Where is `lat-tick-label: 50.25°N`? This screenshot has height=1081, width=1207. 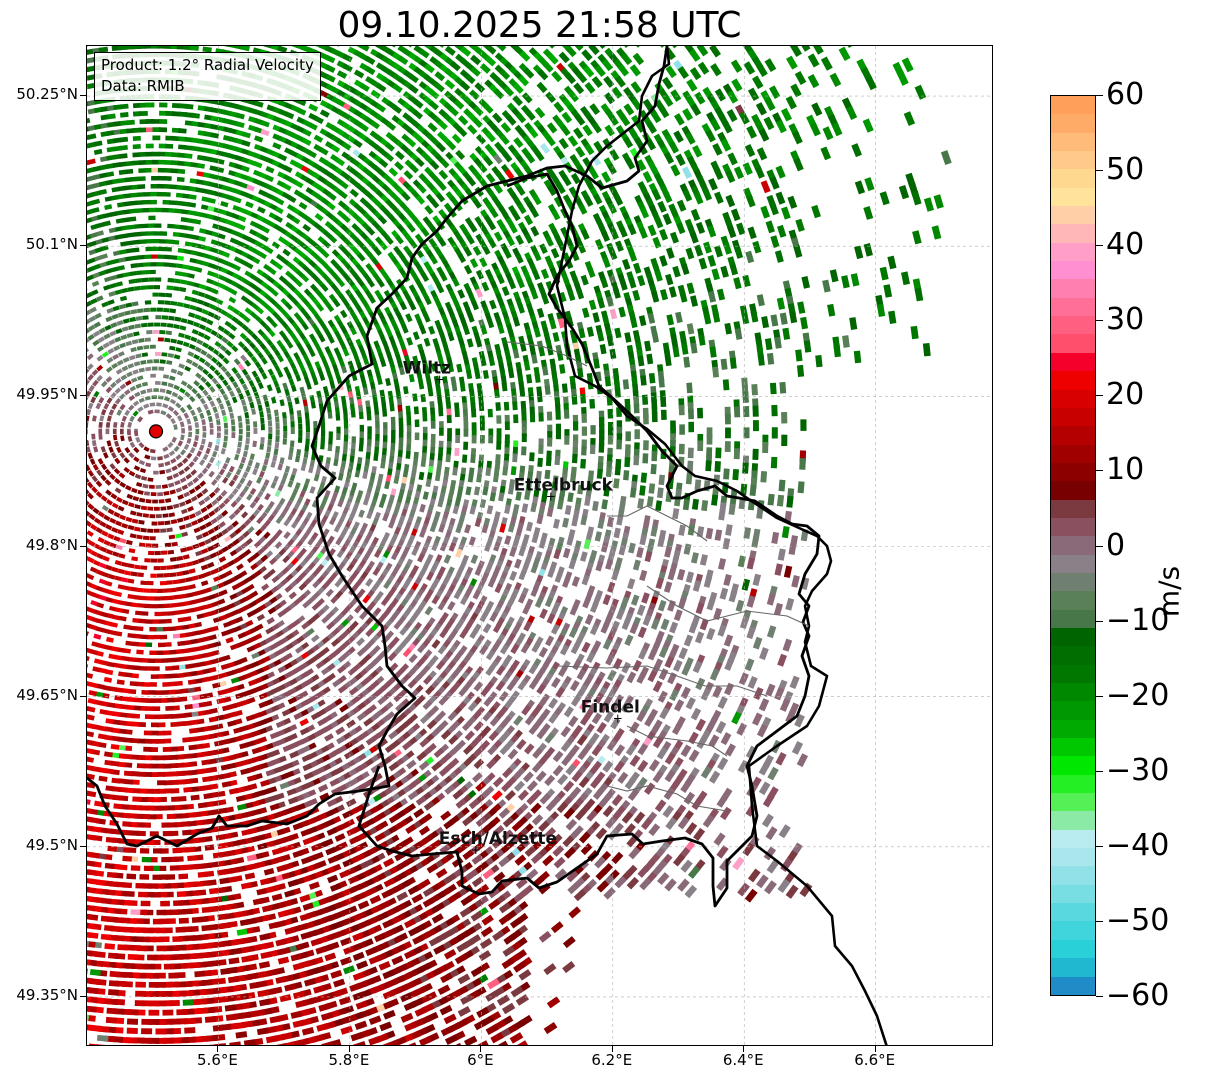 lat-tick-label: 50.25°N is located at coordinates (47, 94).